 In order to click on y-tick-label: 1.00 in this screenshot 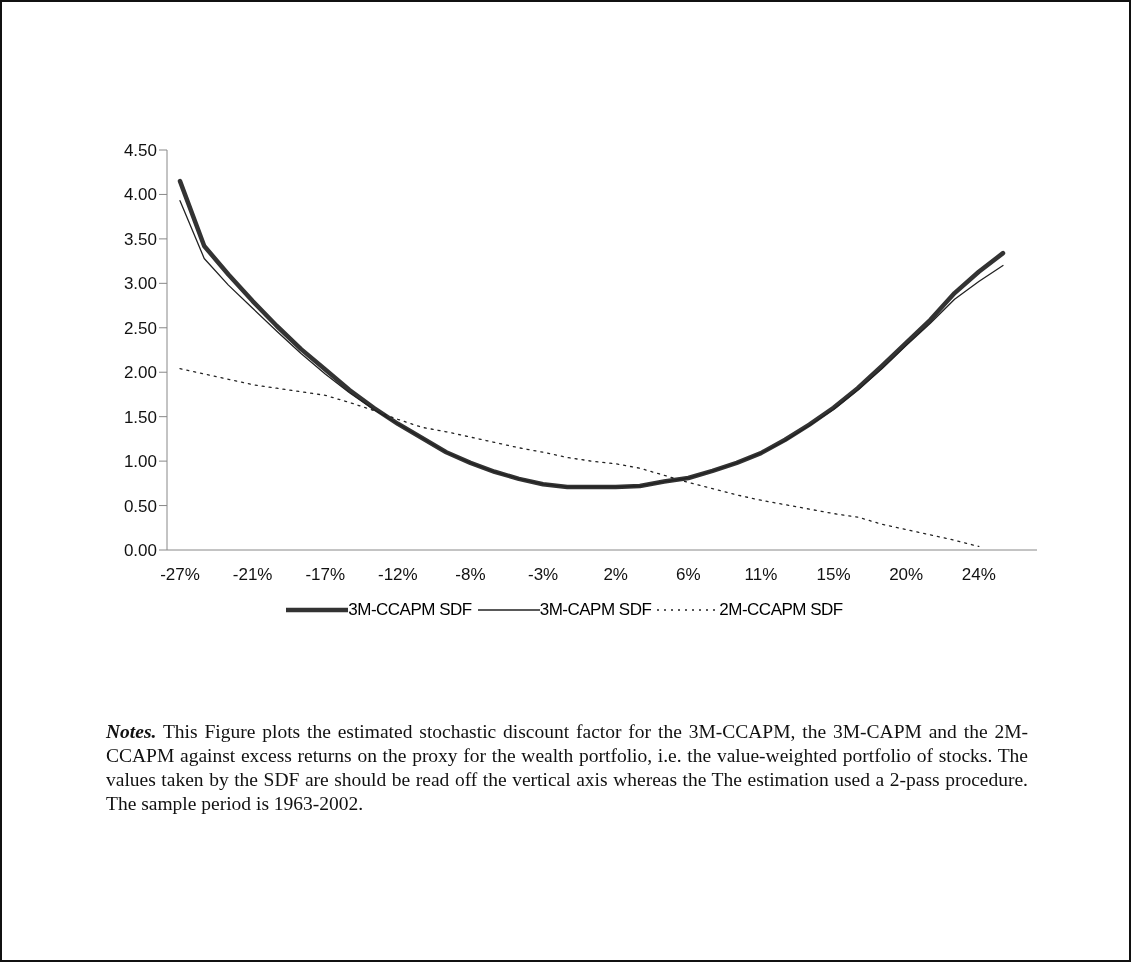, I will do `click(140, 462)`.